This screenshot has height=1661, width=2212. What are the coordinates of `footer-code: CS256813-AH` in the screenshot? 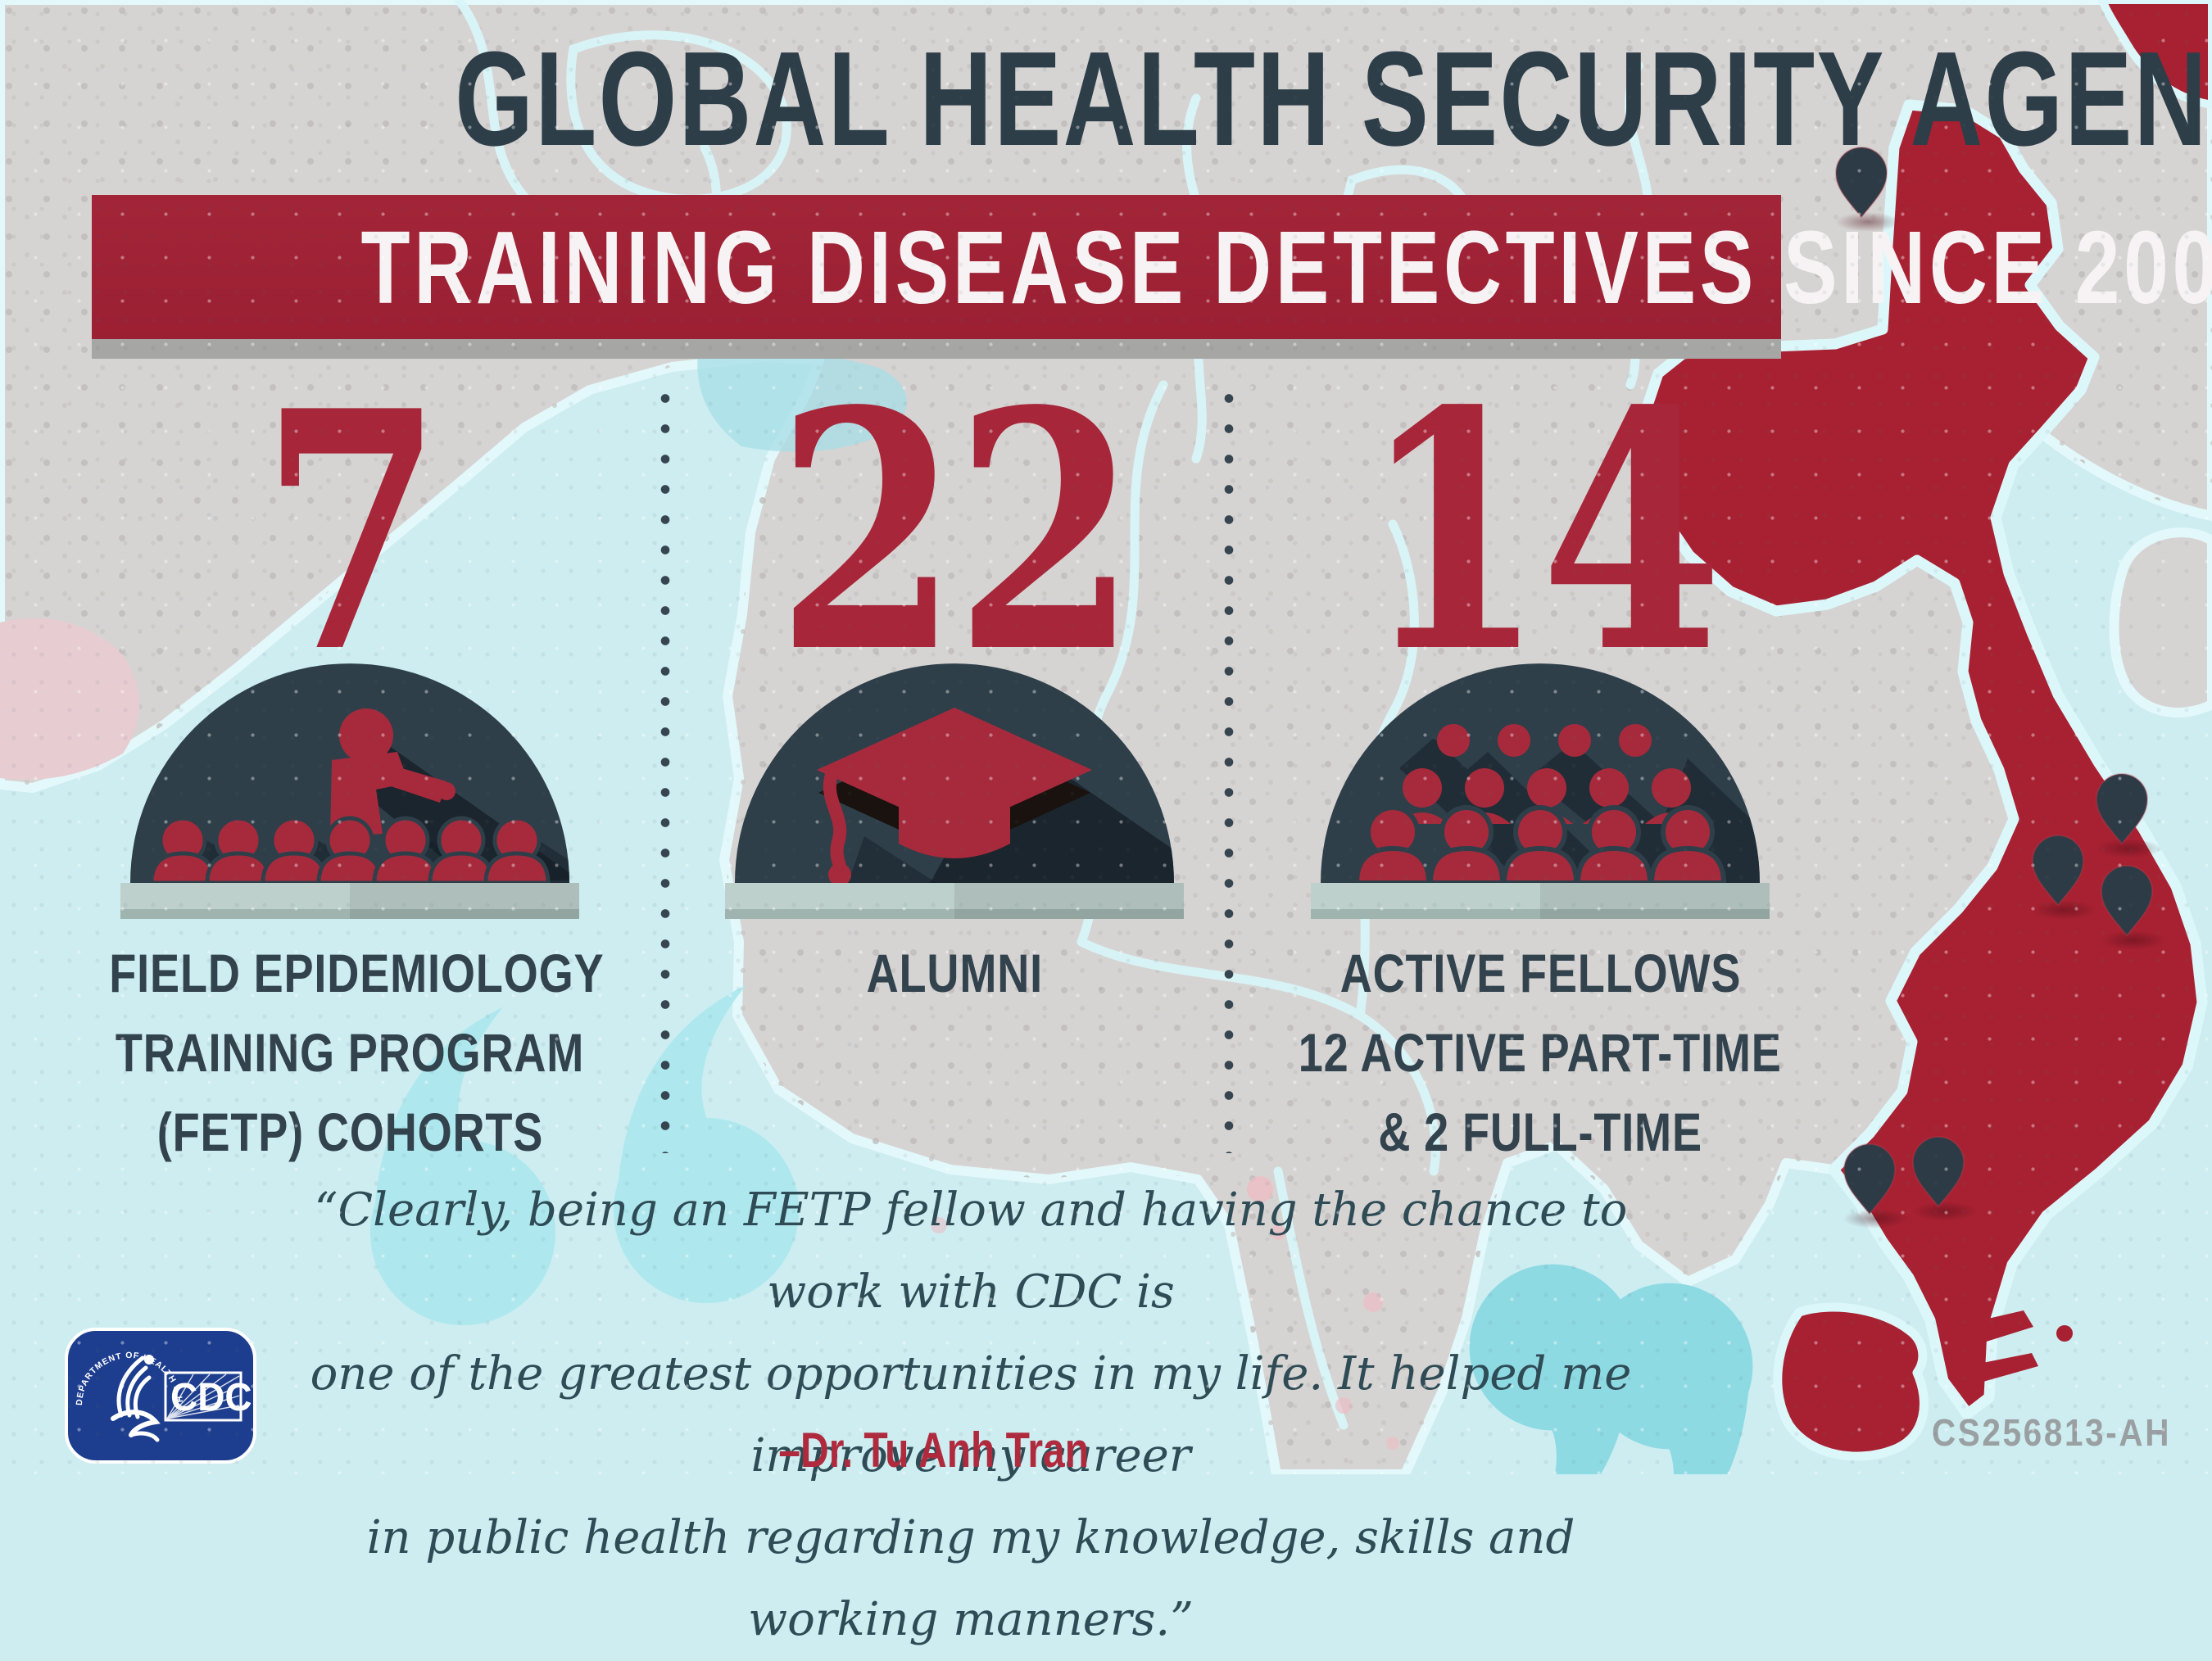 It's located at (2035, 1432).